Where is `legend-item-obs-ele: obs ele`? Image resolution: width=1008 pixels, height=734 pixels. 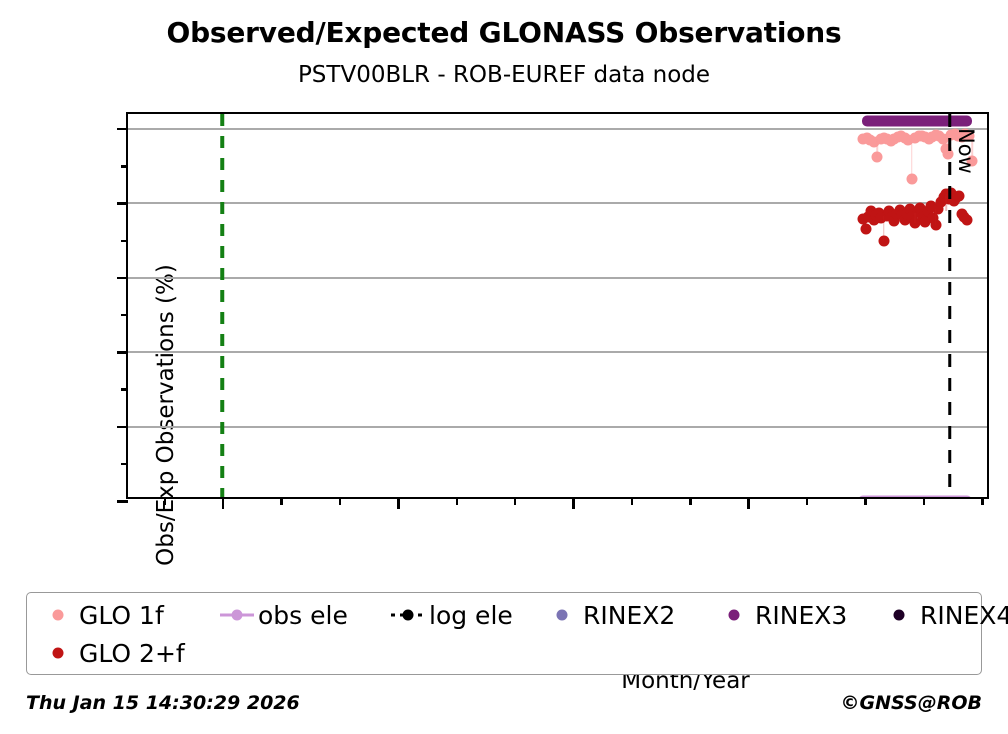
legend-item-obs-ele: obs ele is located at coordinates (284, 615).